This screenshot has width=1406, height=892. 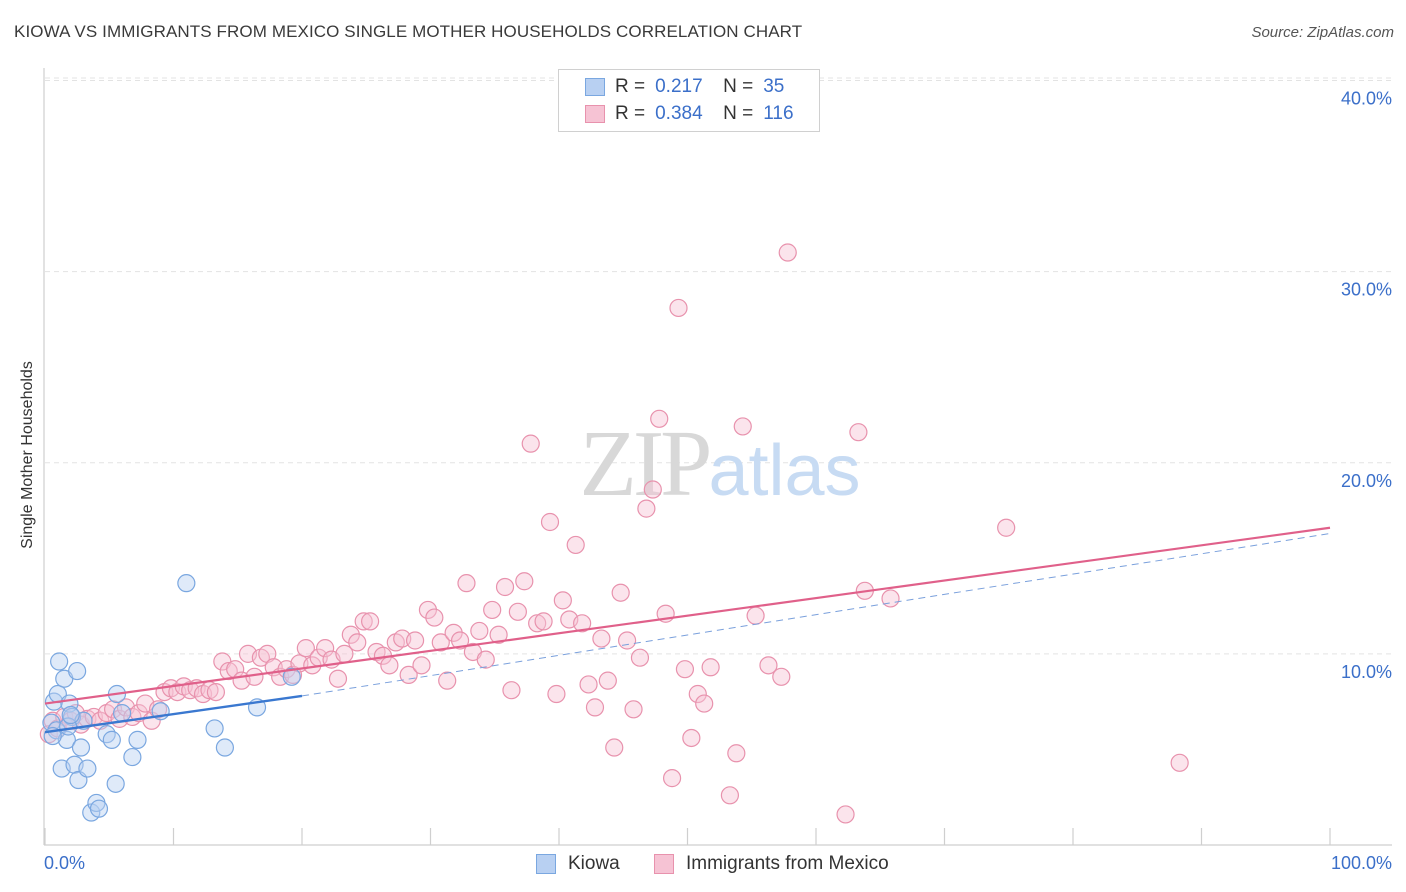 I want to click on legend-swatch-mexico, so click(x=595, y=114).